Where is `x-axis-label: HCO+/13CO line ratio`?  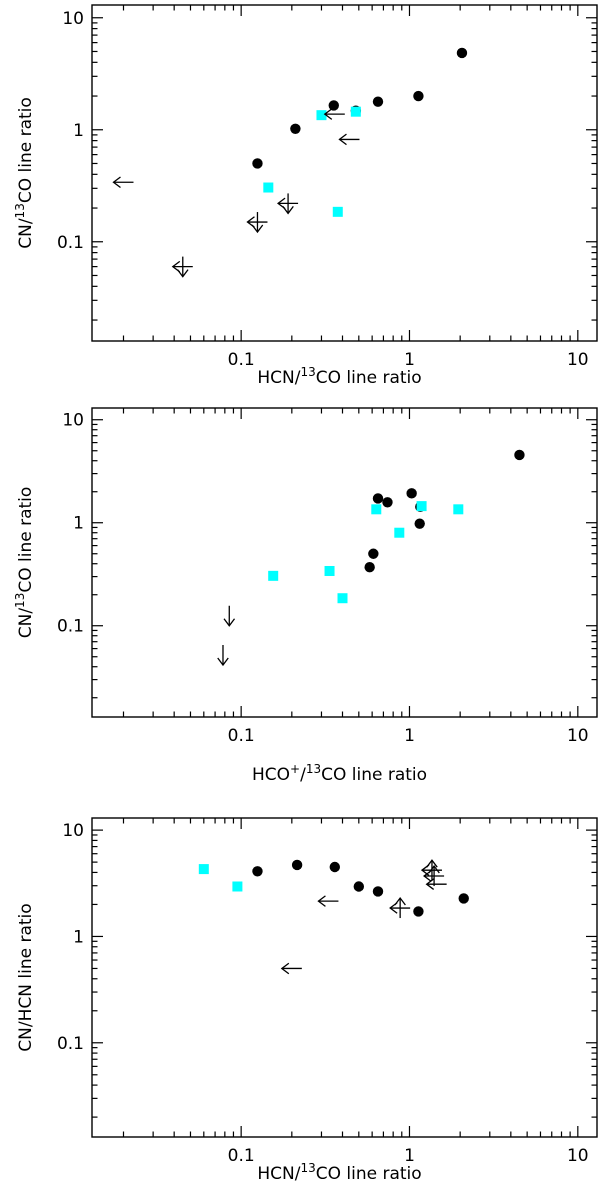 x-axis-label: HCO+/13CO line ratio is located at coordinates (339, 773).